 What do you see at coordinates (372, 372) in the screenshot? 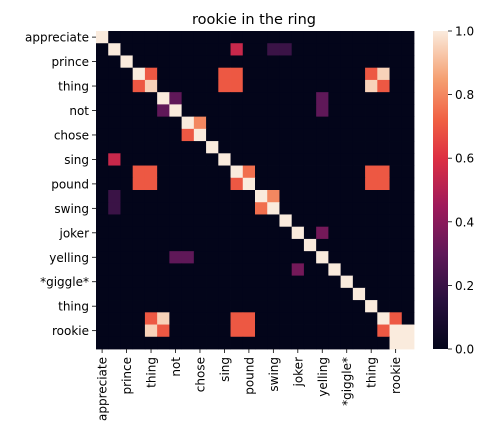
I see `x-tick-label: thing` at bounding box center [372, 372].